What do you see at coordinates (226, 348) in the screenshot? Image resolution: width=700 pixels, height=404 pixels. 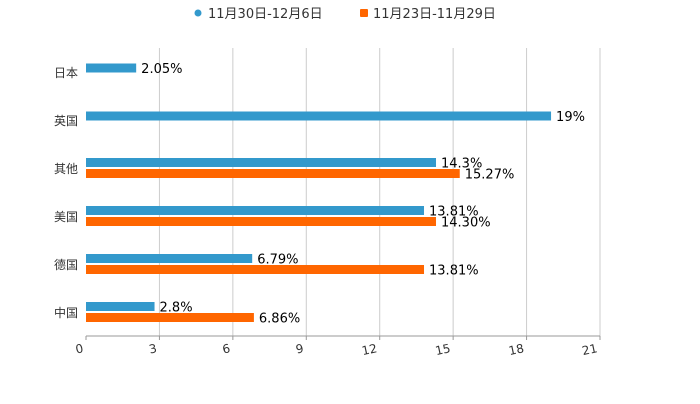 I see `x-tick-label: 6` at bounding box center [226, 348].